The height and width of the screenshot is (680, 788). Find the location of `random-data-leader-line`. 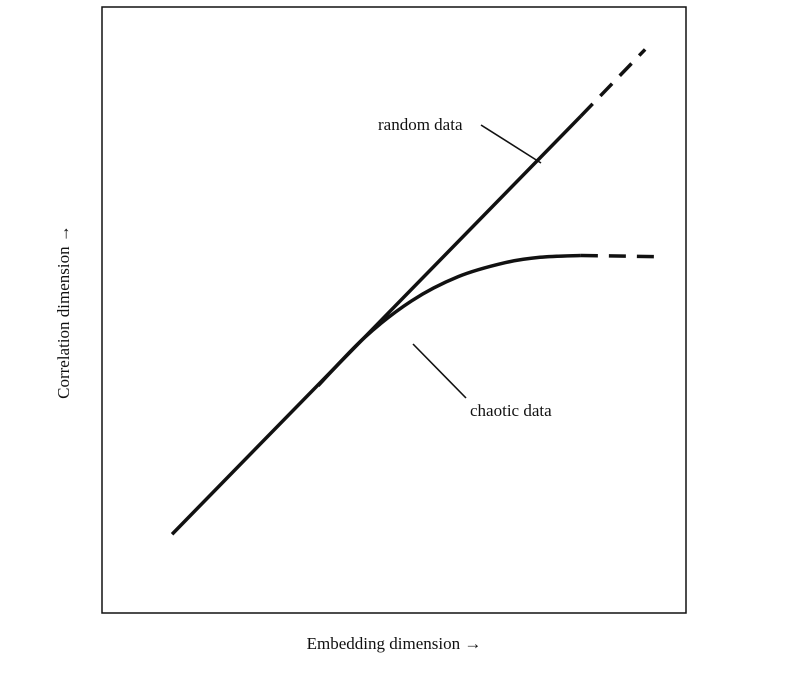

random-data-leader-line is located at coordinates (511, 144).